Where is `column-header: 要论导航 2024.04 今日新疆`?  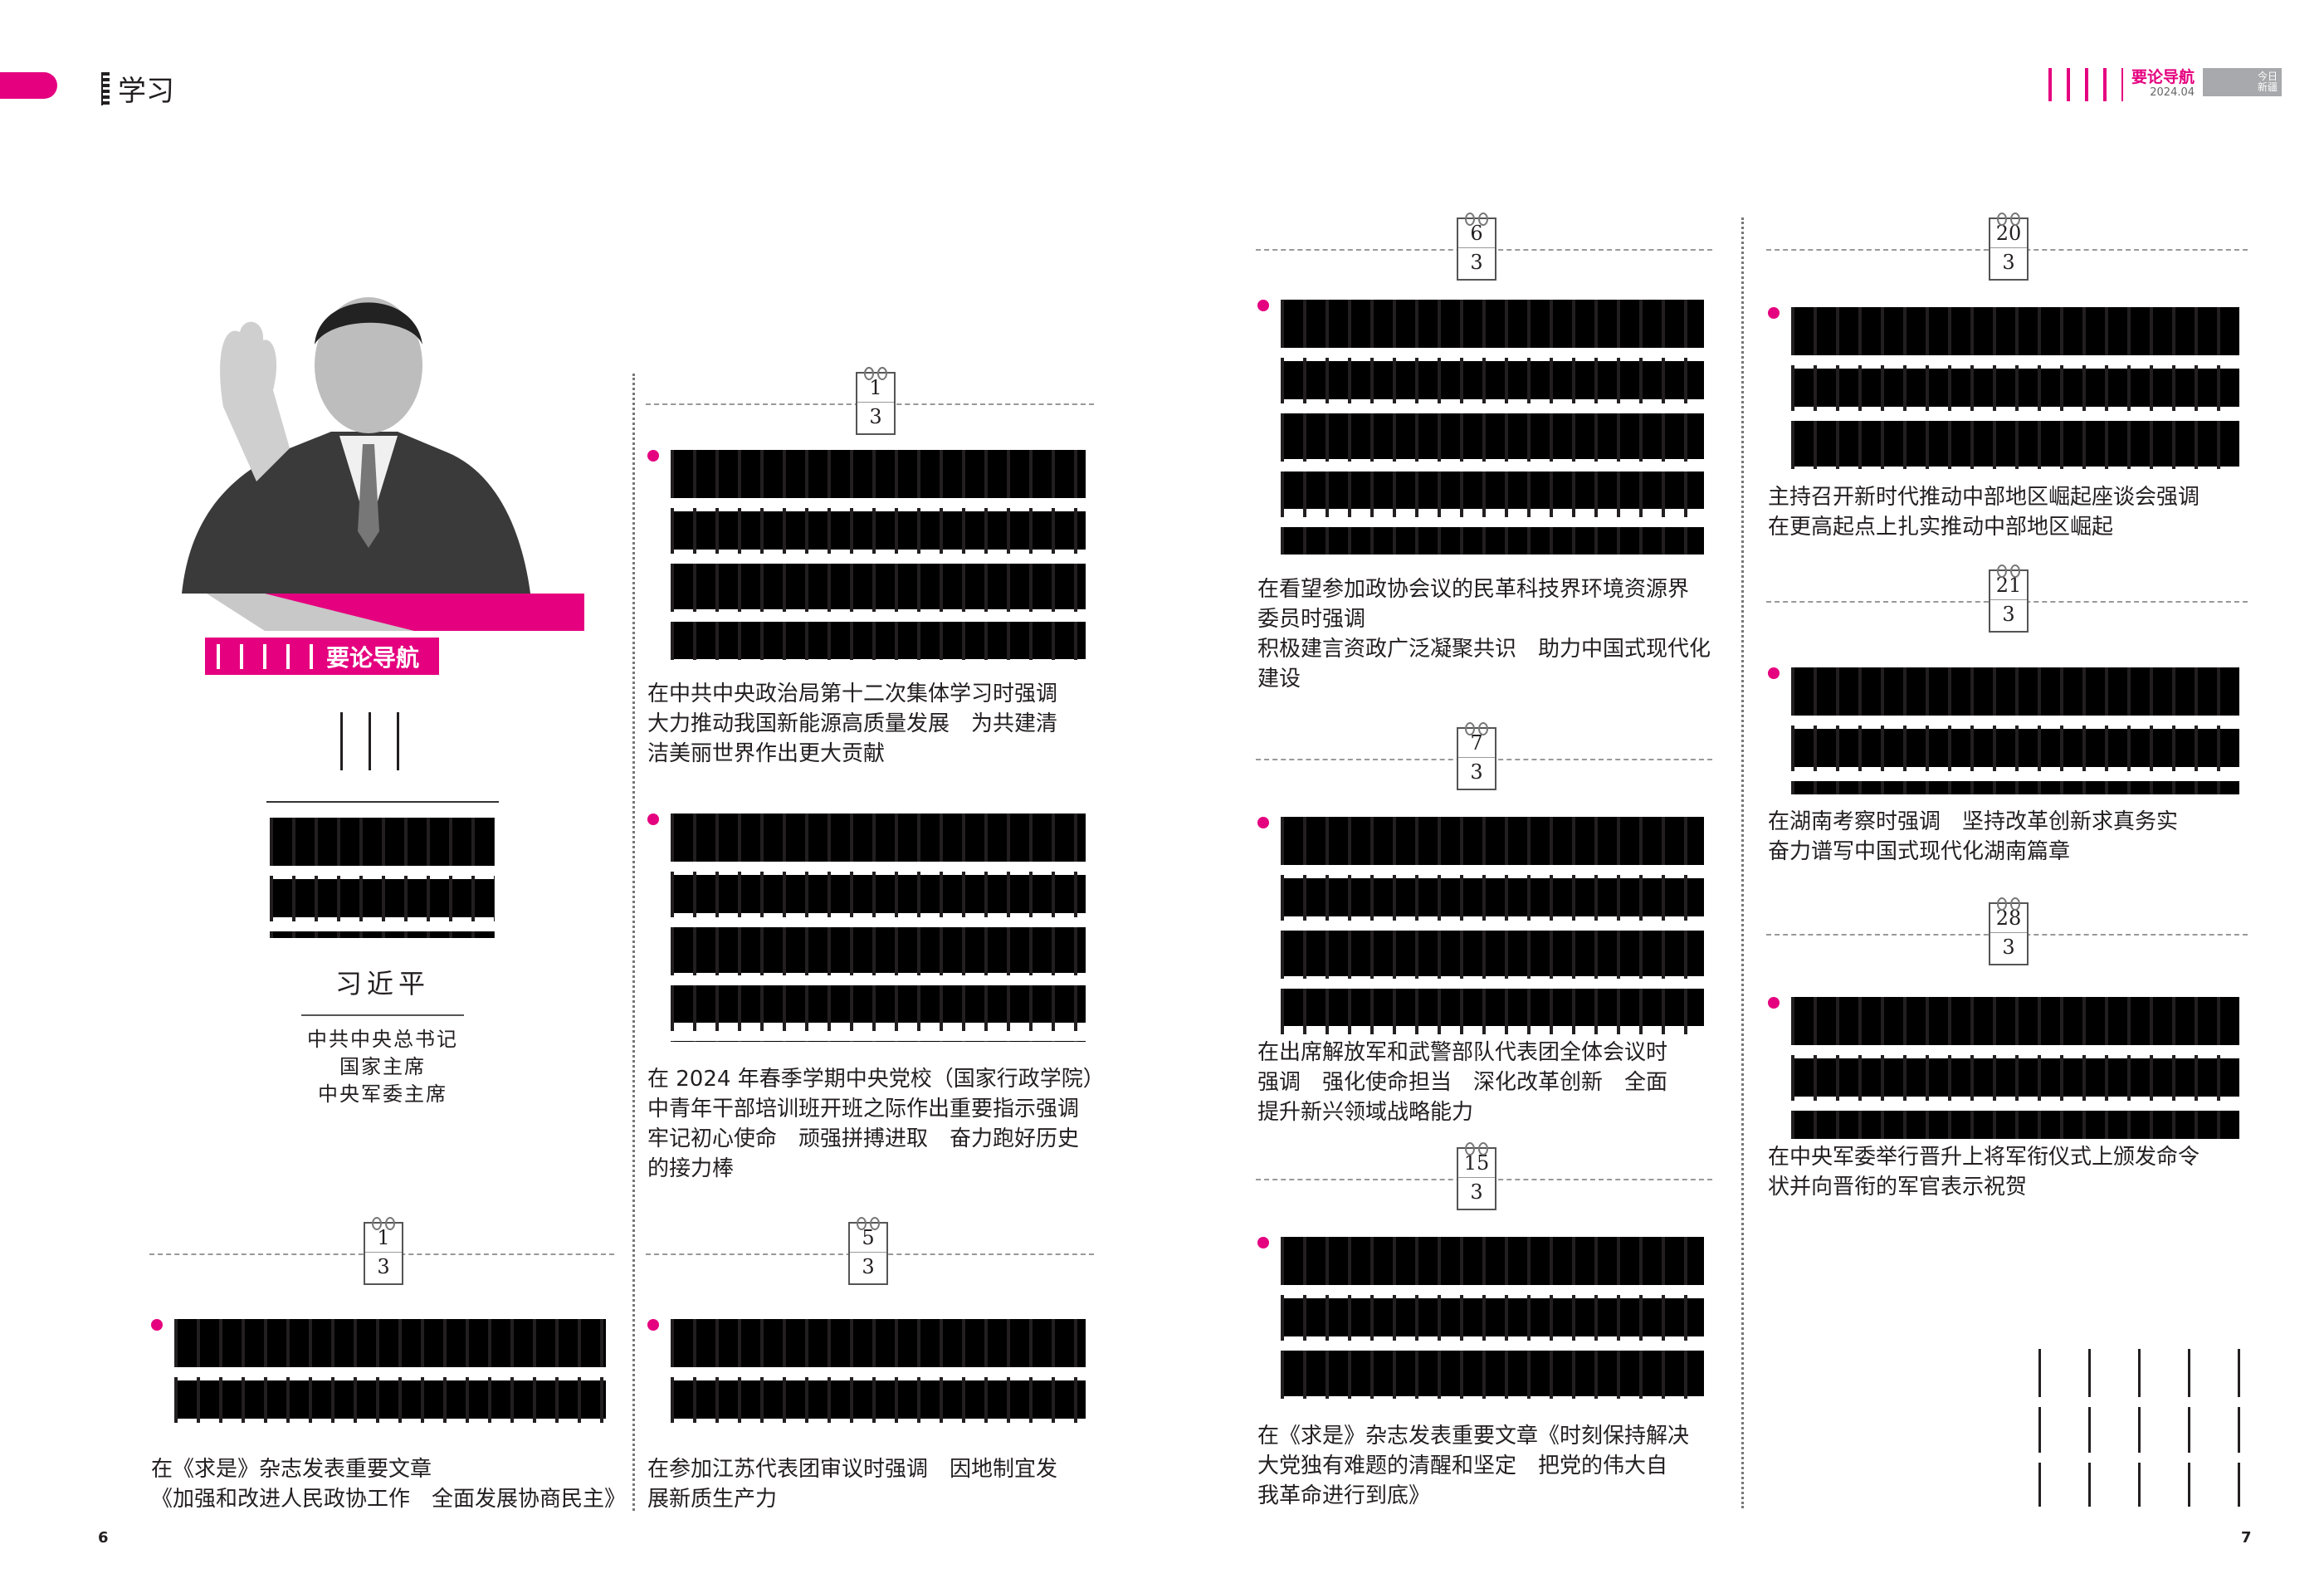
column-header: 要论导航 2024.04 今日新疆 is located at coordinates (2165, 84).